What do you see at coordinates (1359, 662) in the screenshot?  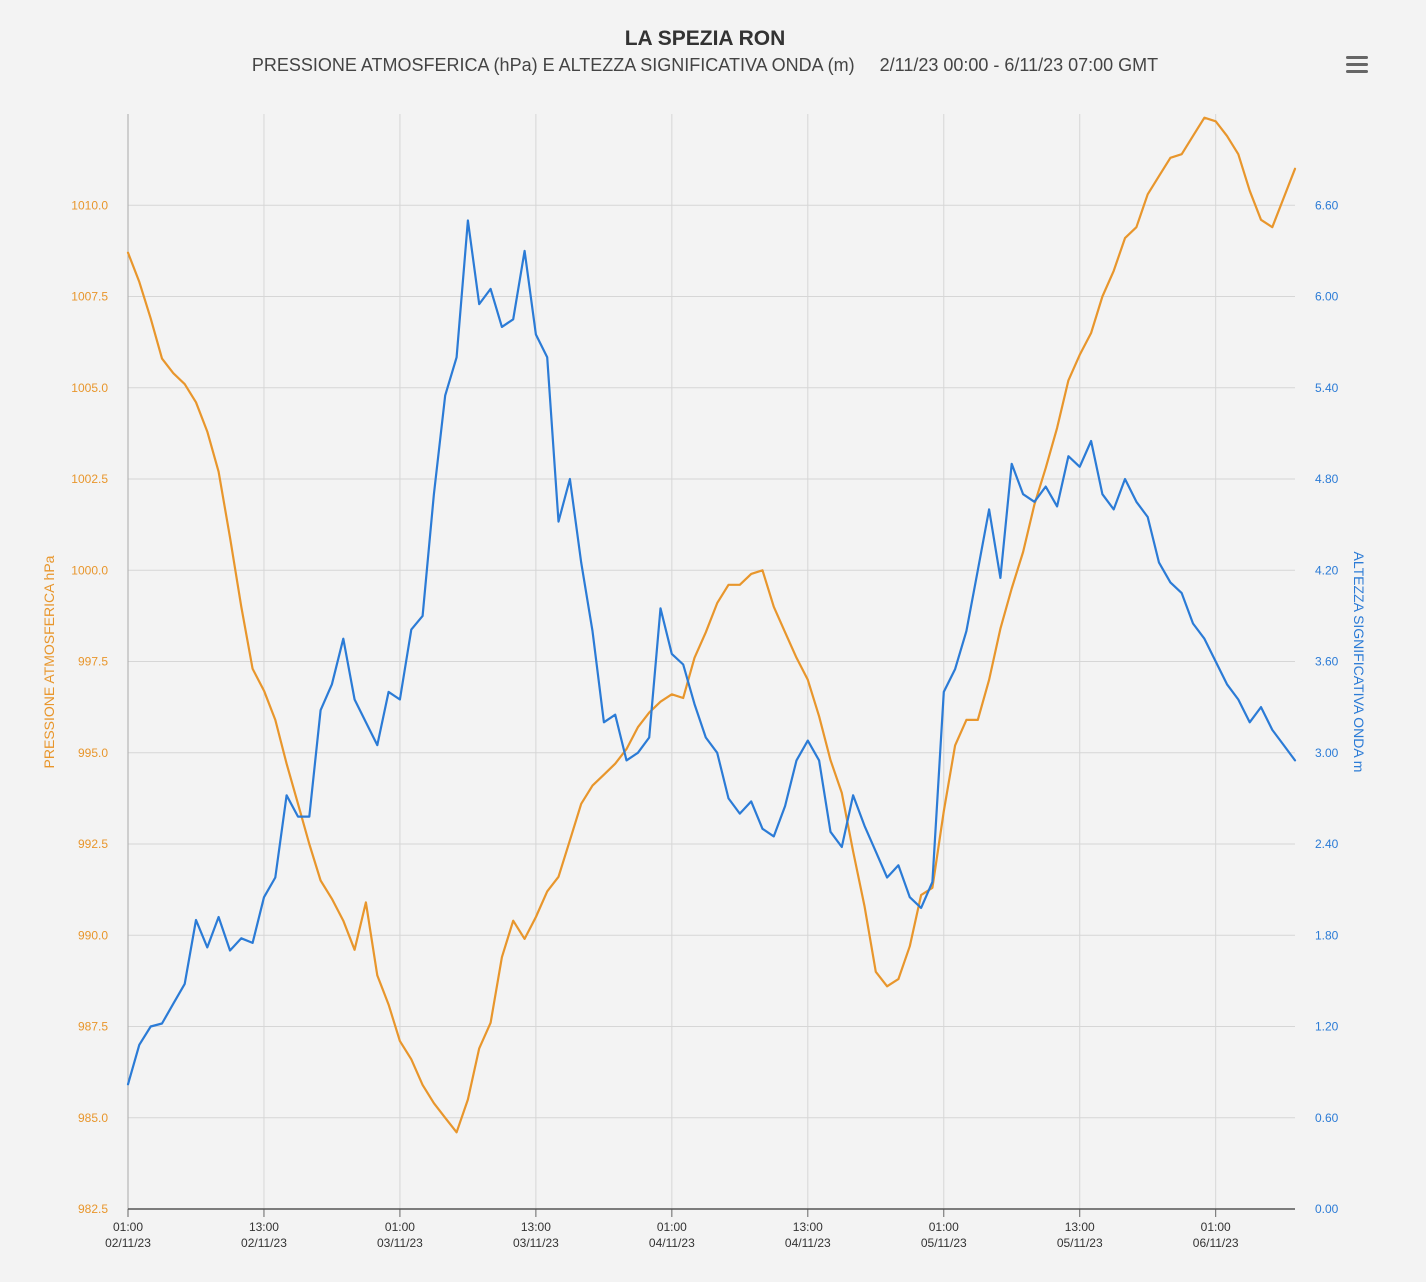 I see `y-axis-right-title: ALTEZZA SIGNIFICATIVA ONDA m` at bounding box center [1359, 662].